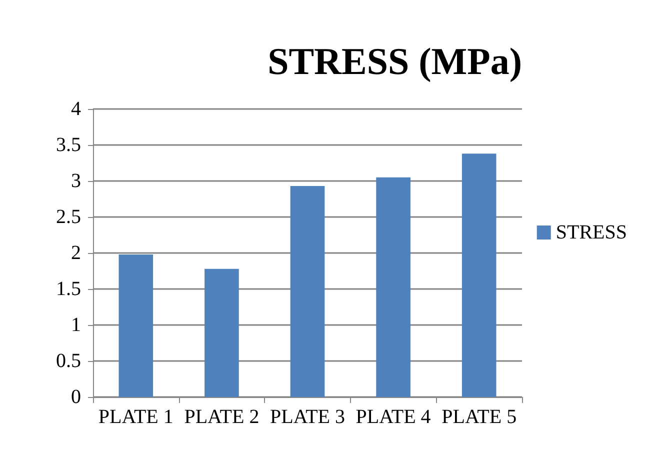 The height and width of the screenshot is (465, 652). I want to click on x-tick-label: PLATE 3, so click(307, 417).